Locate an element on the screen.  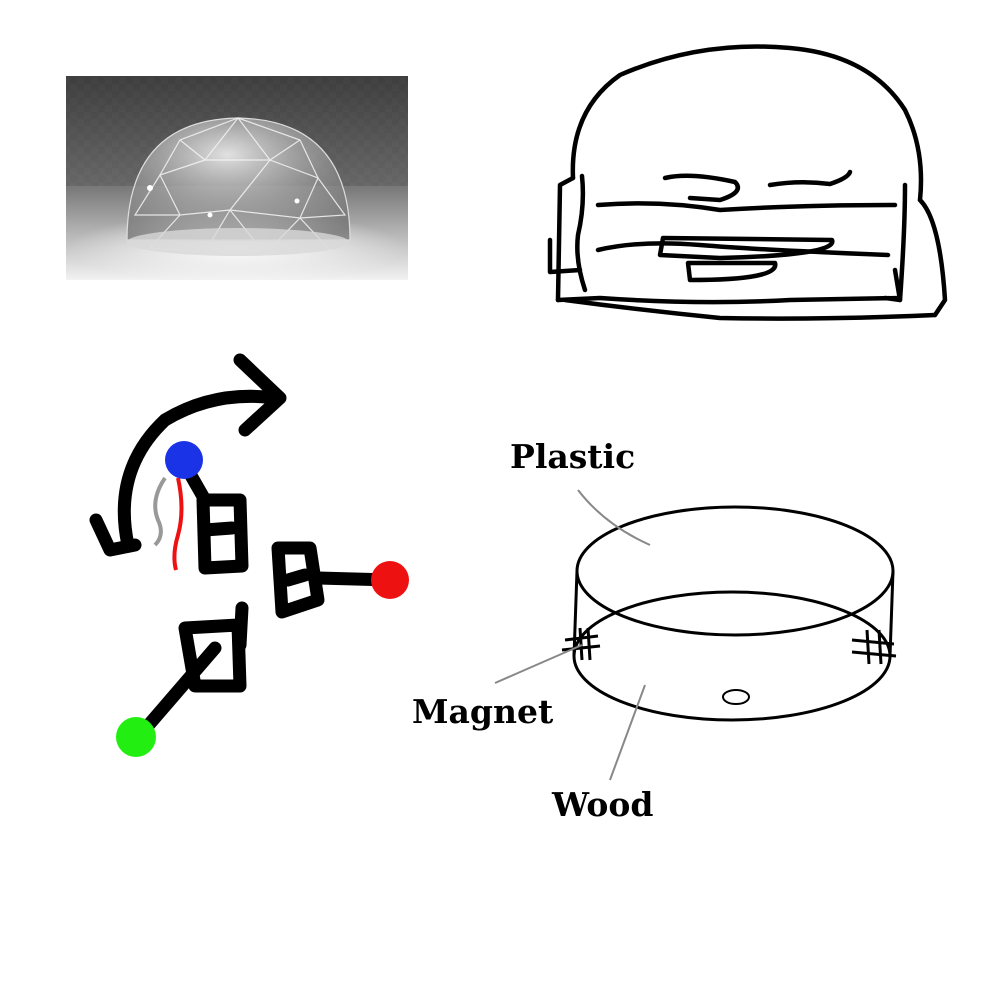
leader-magnet is located at coordinates (538, 664).